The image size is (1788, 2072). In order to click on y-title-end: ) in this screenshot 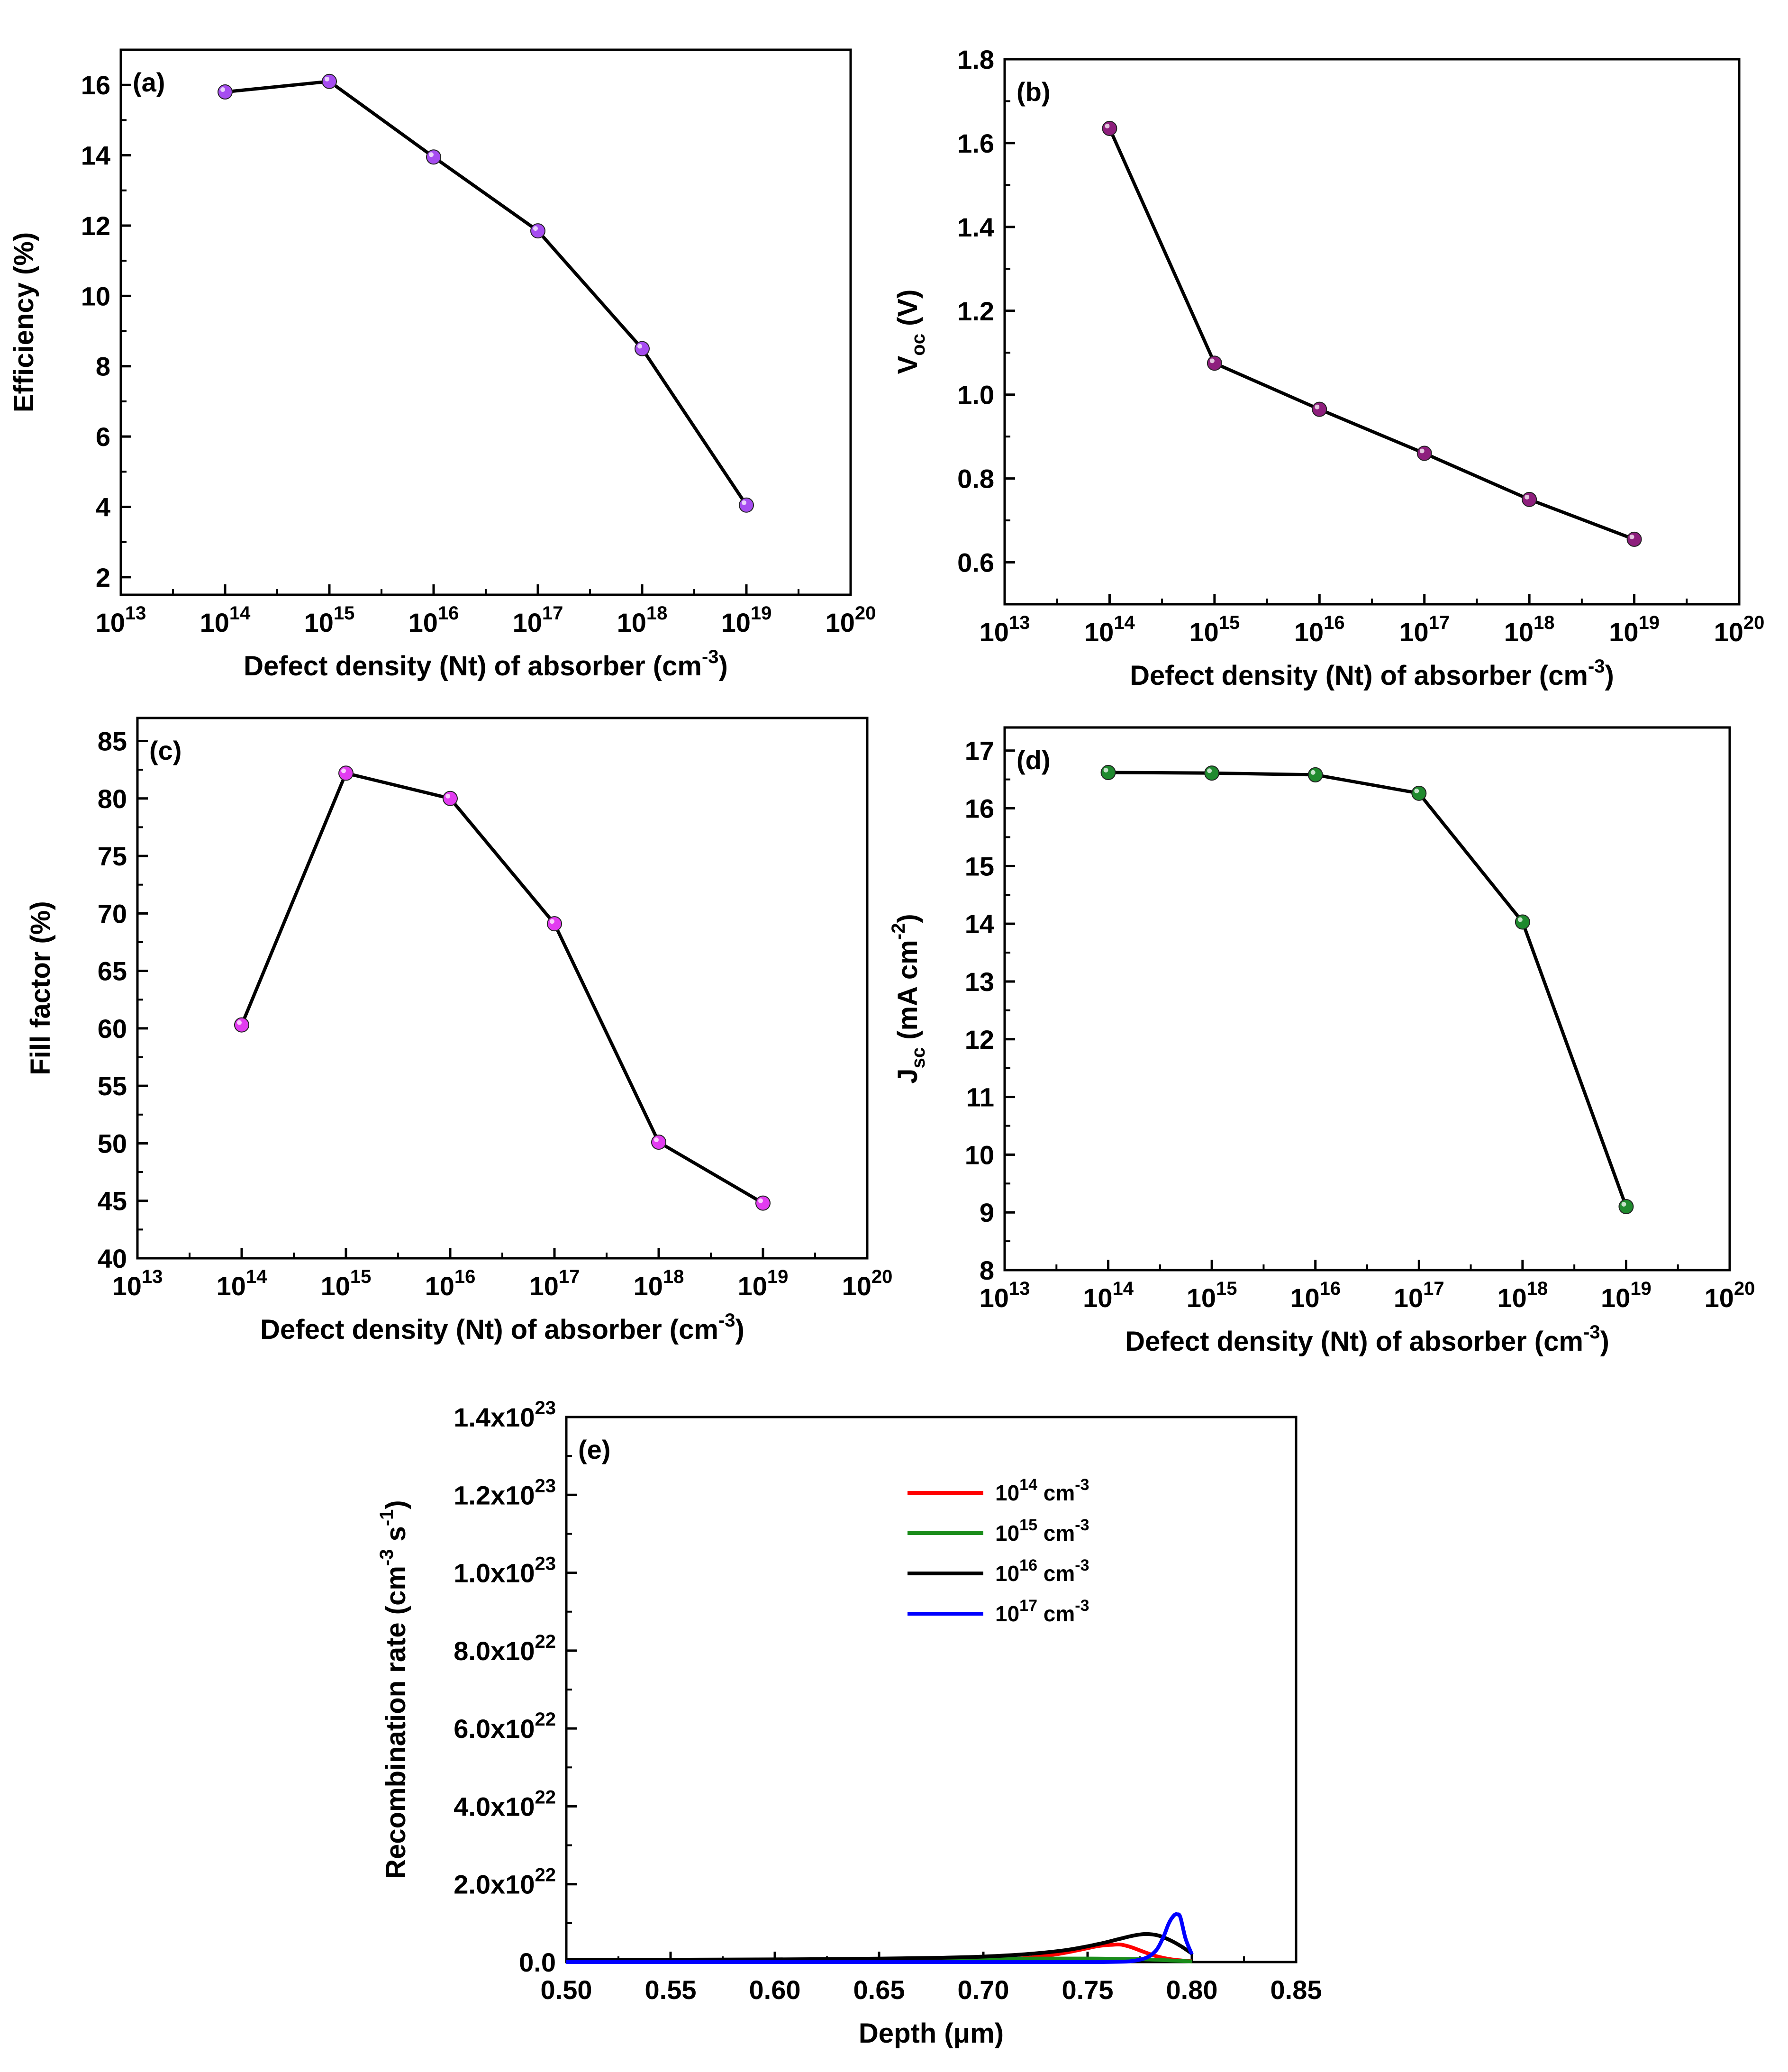, I will do `click(396, 1504)`.